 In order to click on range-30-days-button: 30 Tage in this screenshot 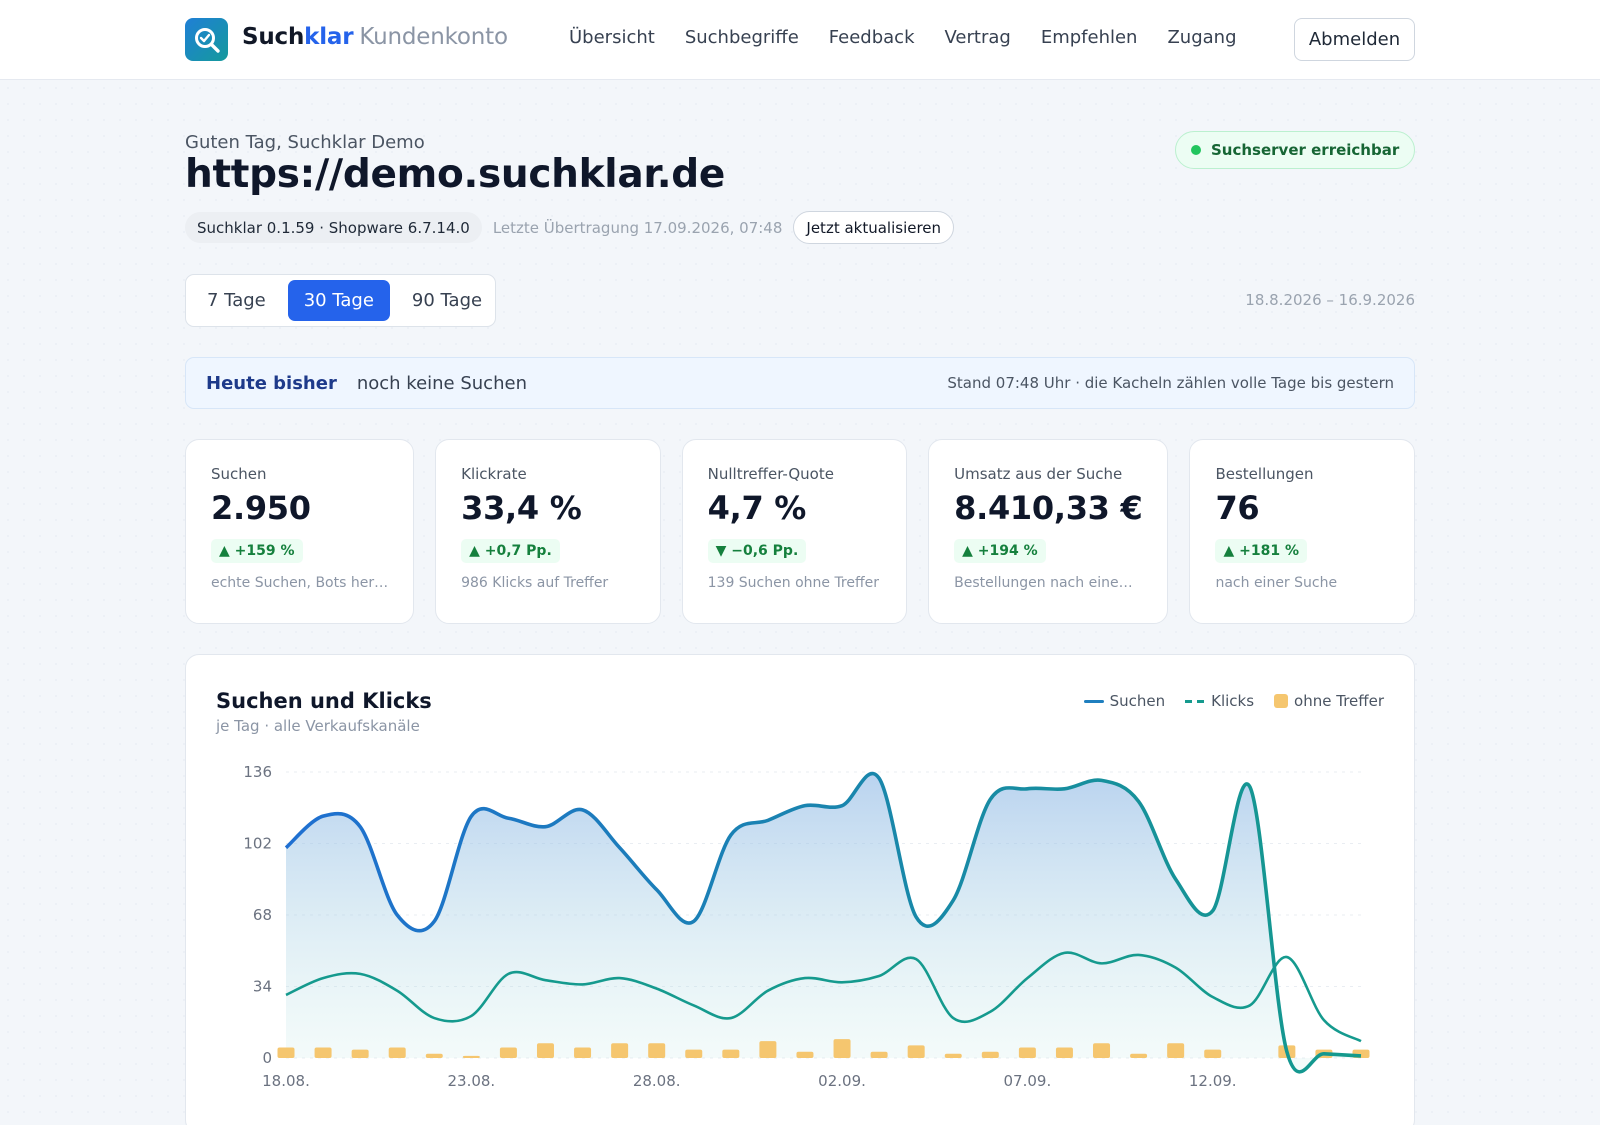, I will do `click(338, 300)`.